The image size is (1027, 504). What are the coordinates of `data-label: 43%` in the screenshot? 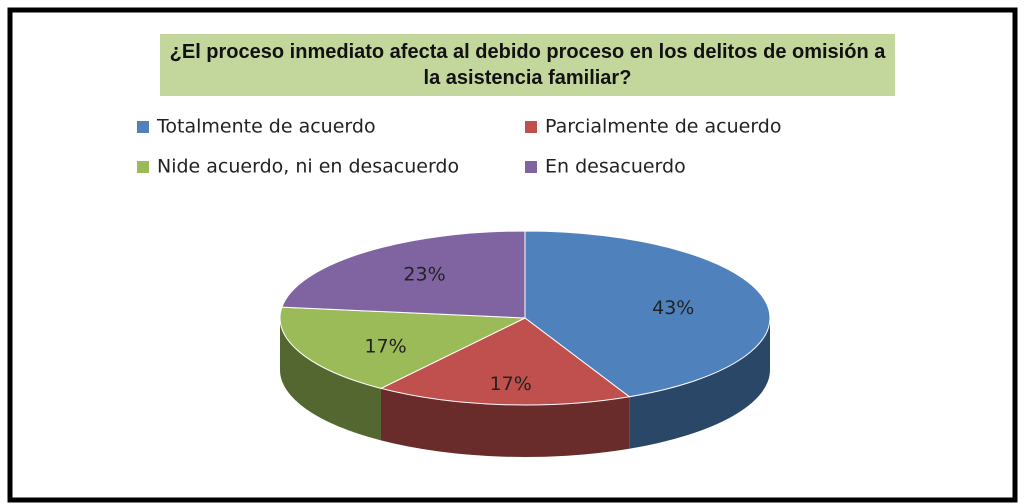 It's located at (673, 308).